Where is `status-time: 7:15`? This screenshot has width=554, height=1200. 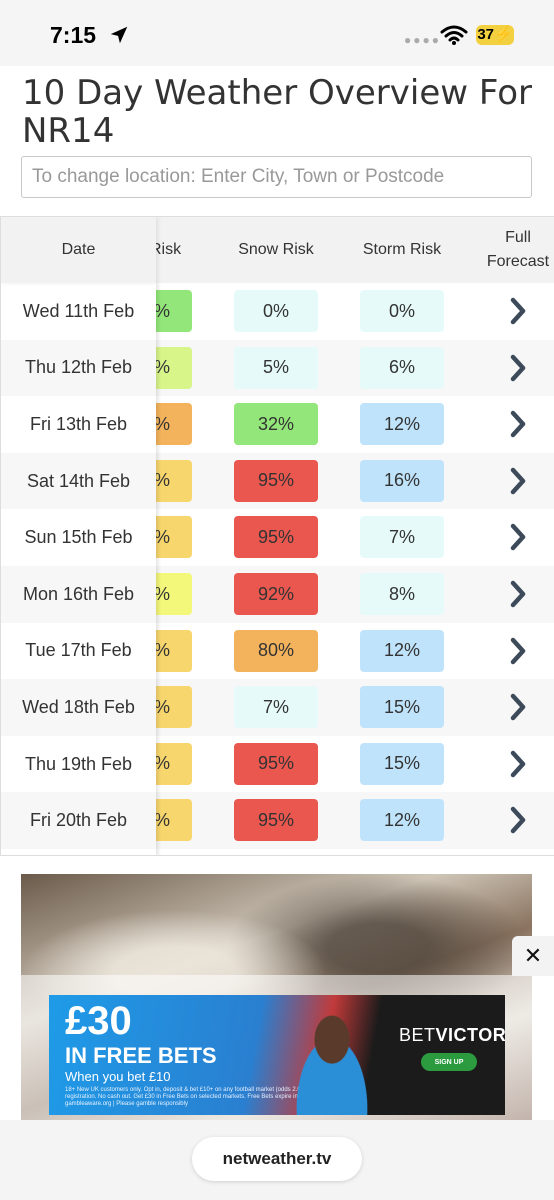 status-time: 7:15 is located at coordinates (73, 35).